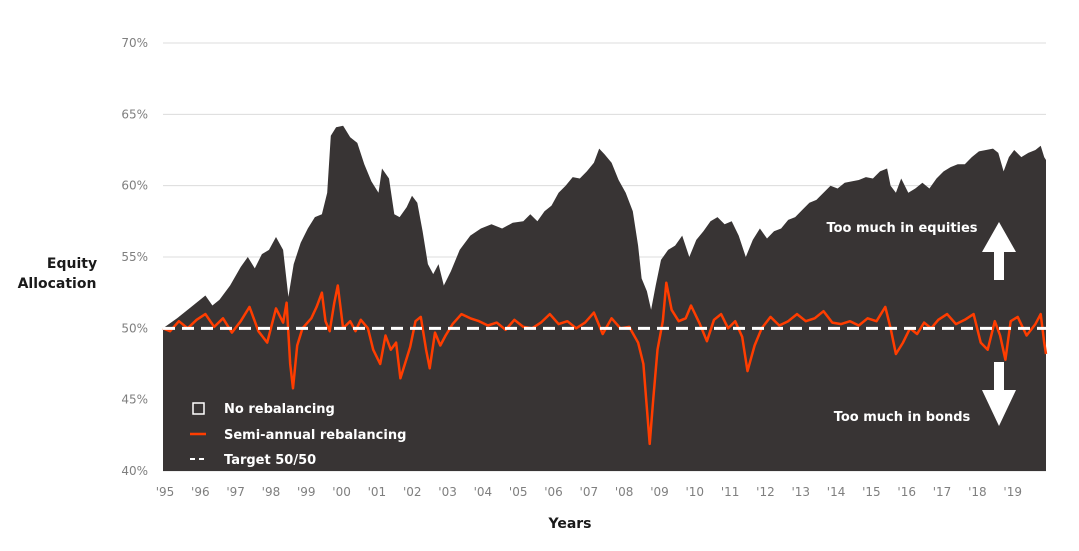  I want to click on x-tick-label: '14, so click(836, 492).